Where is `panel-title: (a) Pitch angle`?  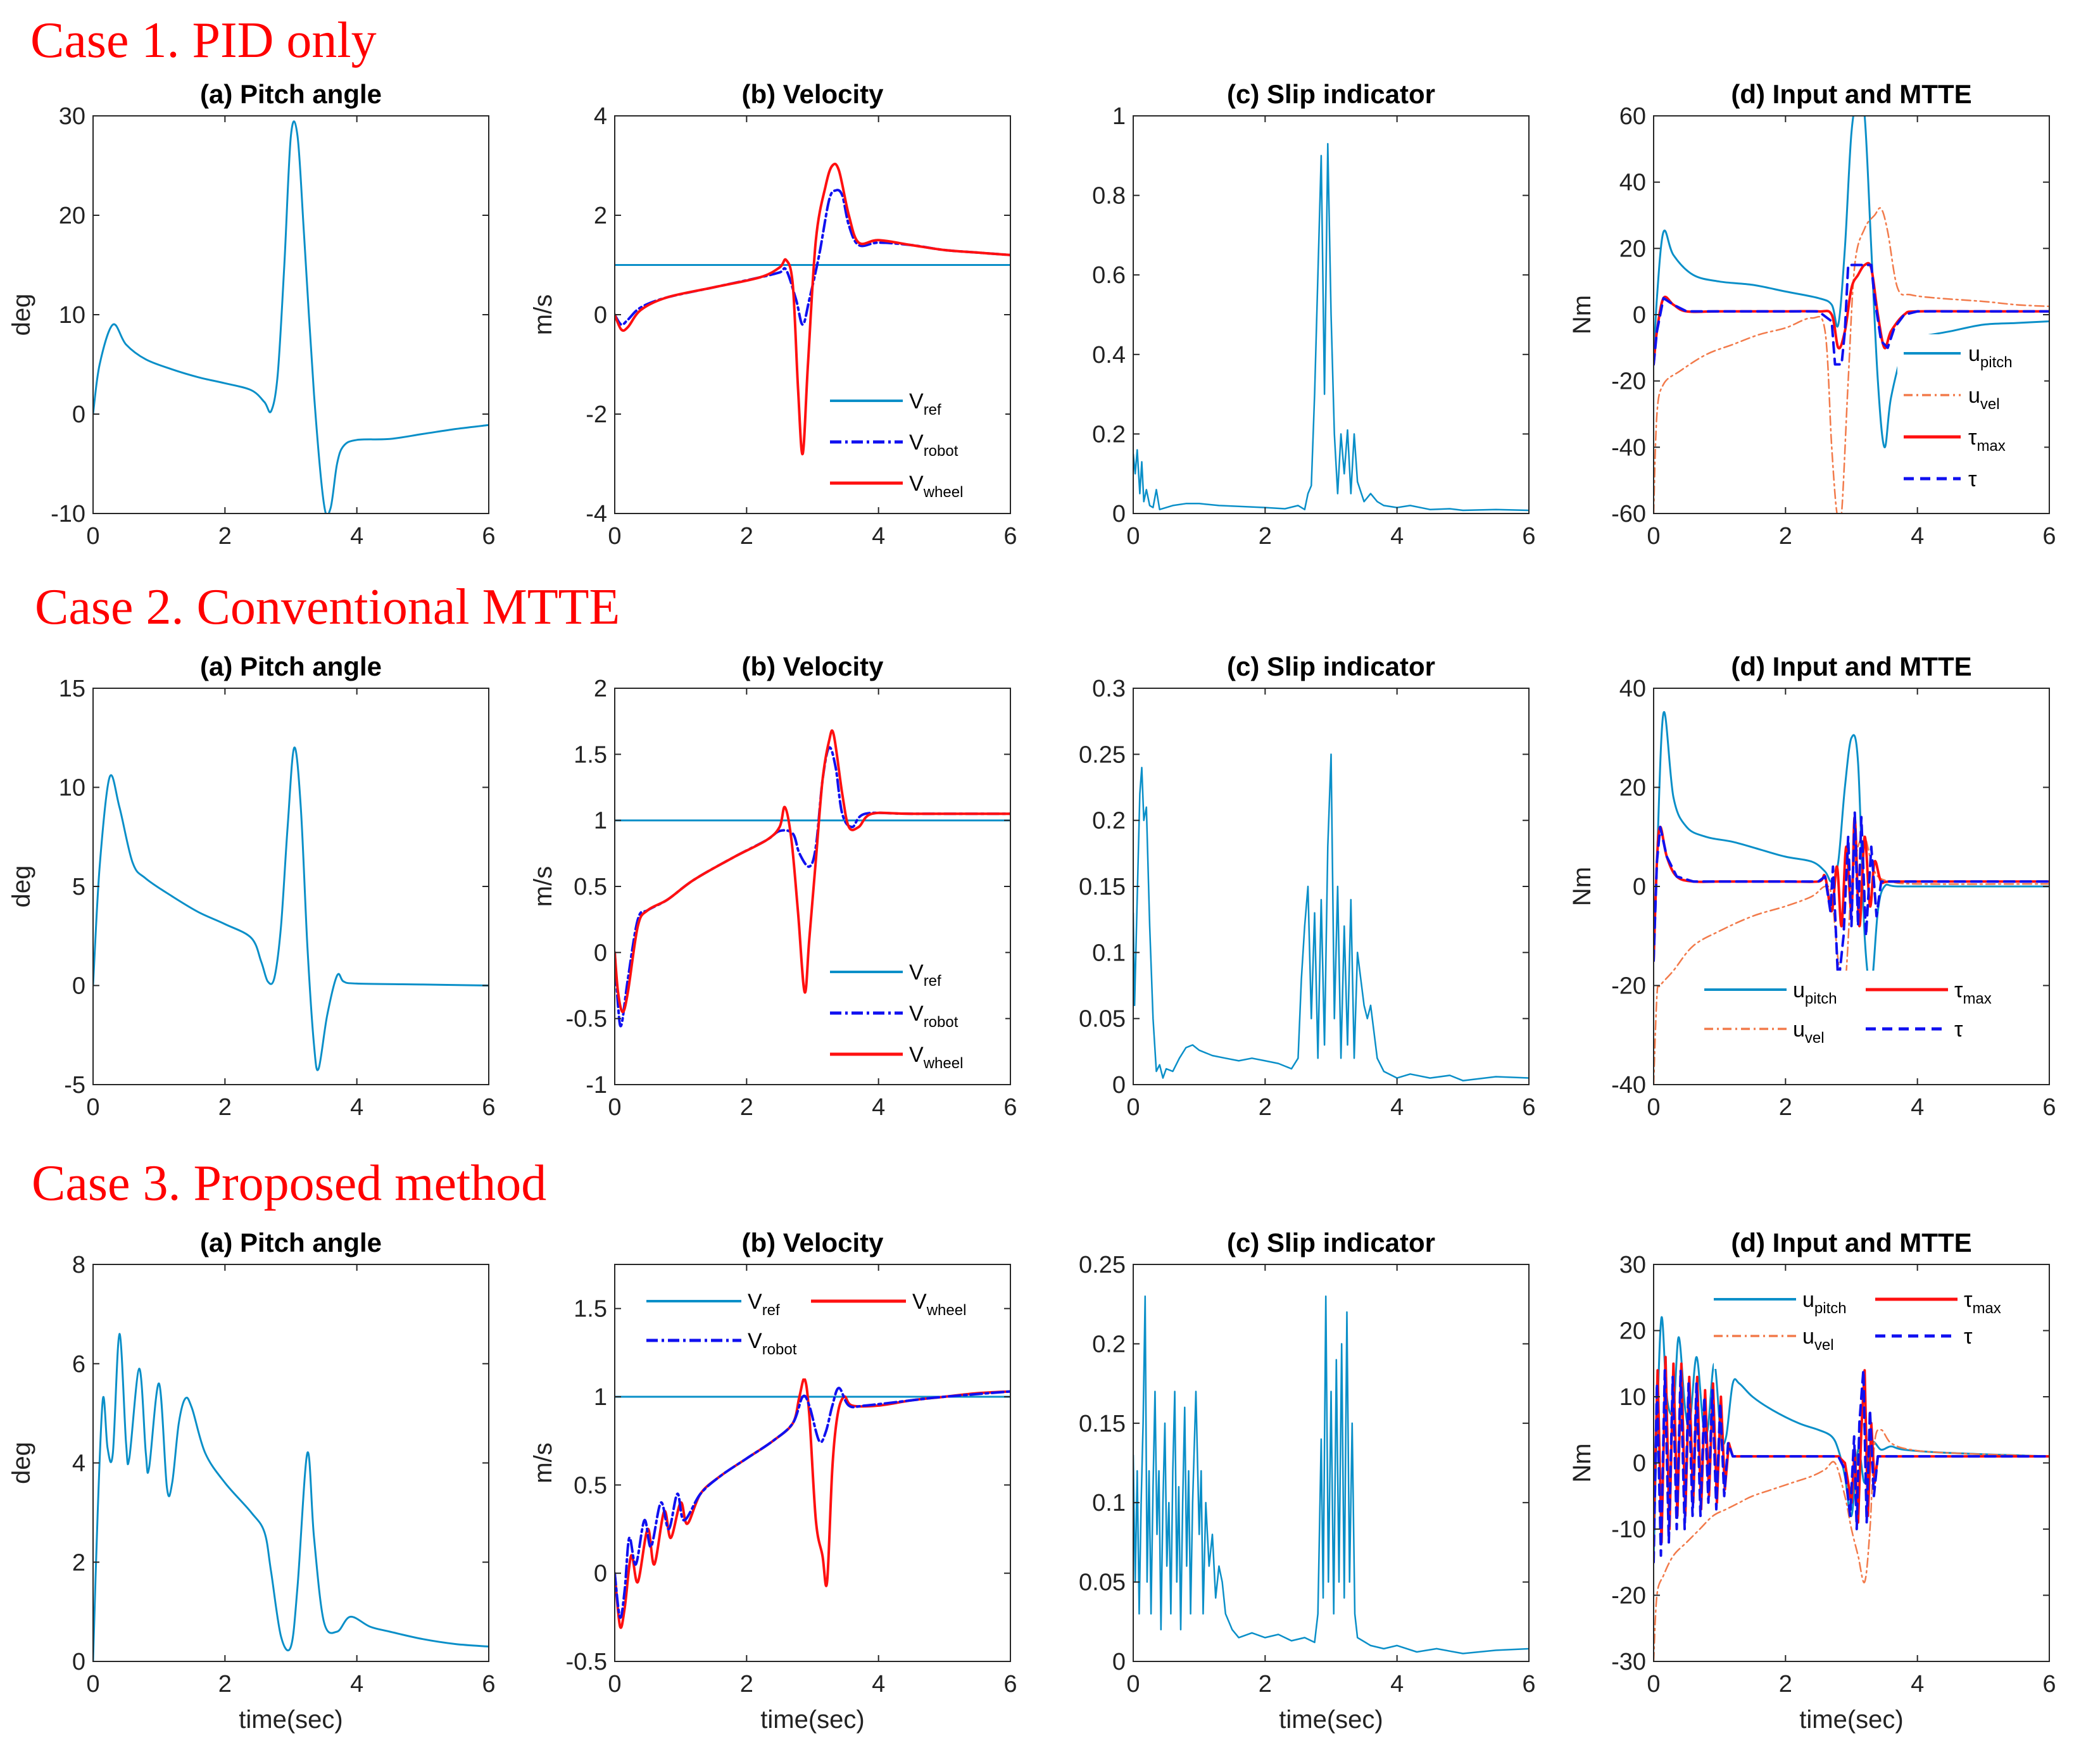
panel-title: (a) Pitch angle is located at coordinates (291, 94).